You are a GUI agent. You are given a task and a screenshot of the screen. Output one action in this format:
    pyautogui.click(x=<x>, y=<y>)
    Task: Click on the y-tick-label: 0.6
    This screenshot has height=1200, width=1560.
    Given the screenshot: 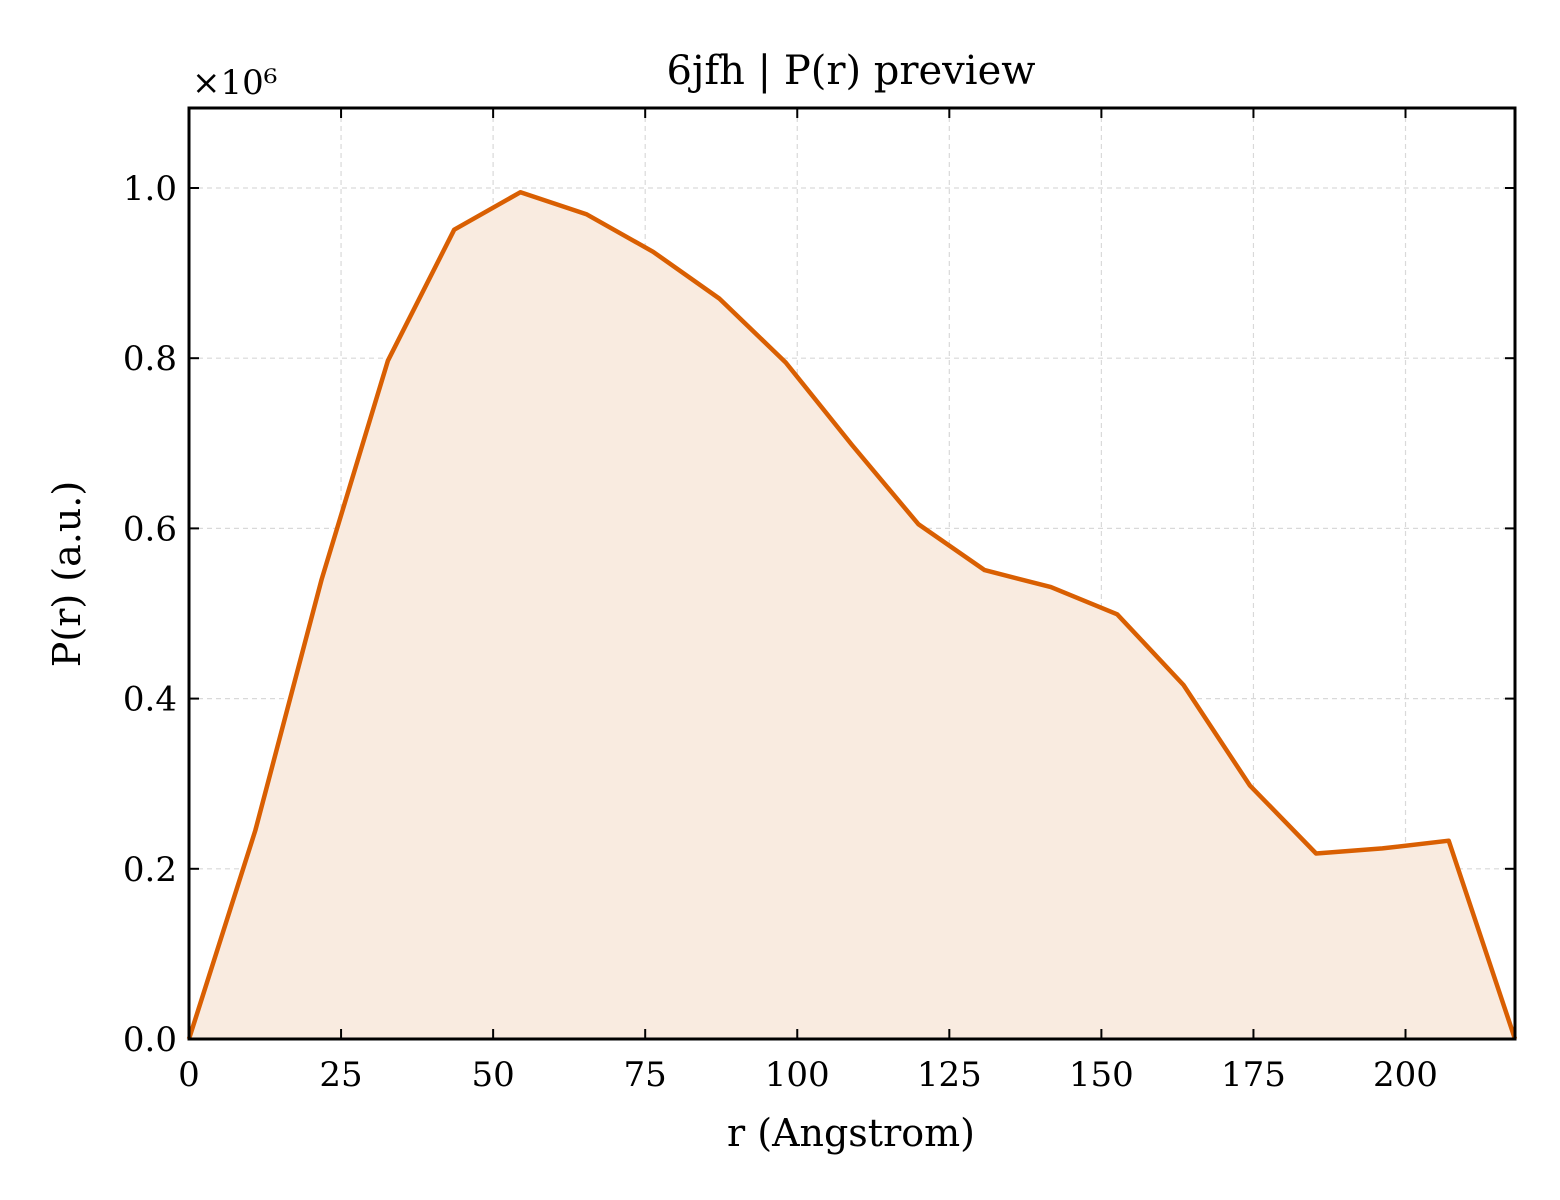 What is the action you would take?
    pyautogui.click(x=150, y=529)
    